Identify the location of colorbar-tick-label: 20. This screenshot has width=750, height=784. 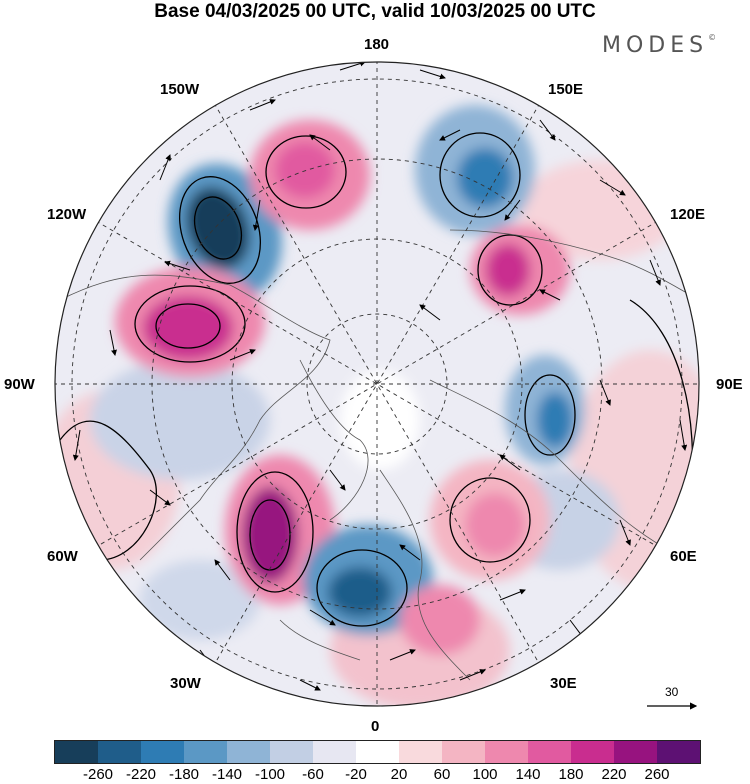
(399, 774).